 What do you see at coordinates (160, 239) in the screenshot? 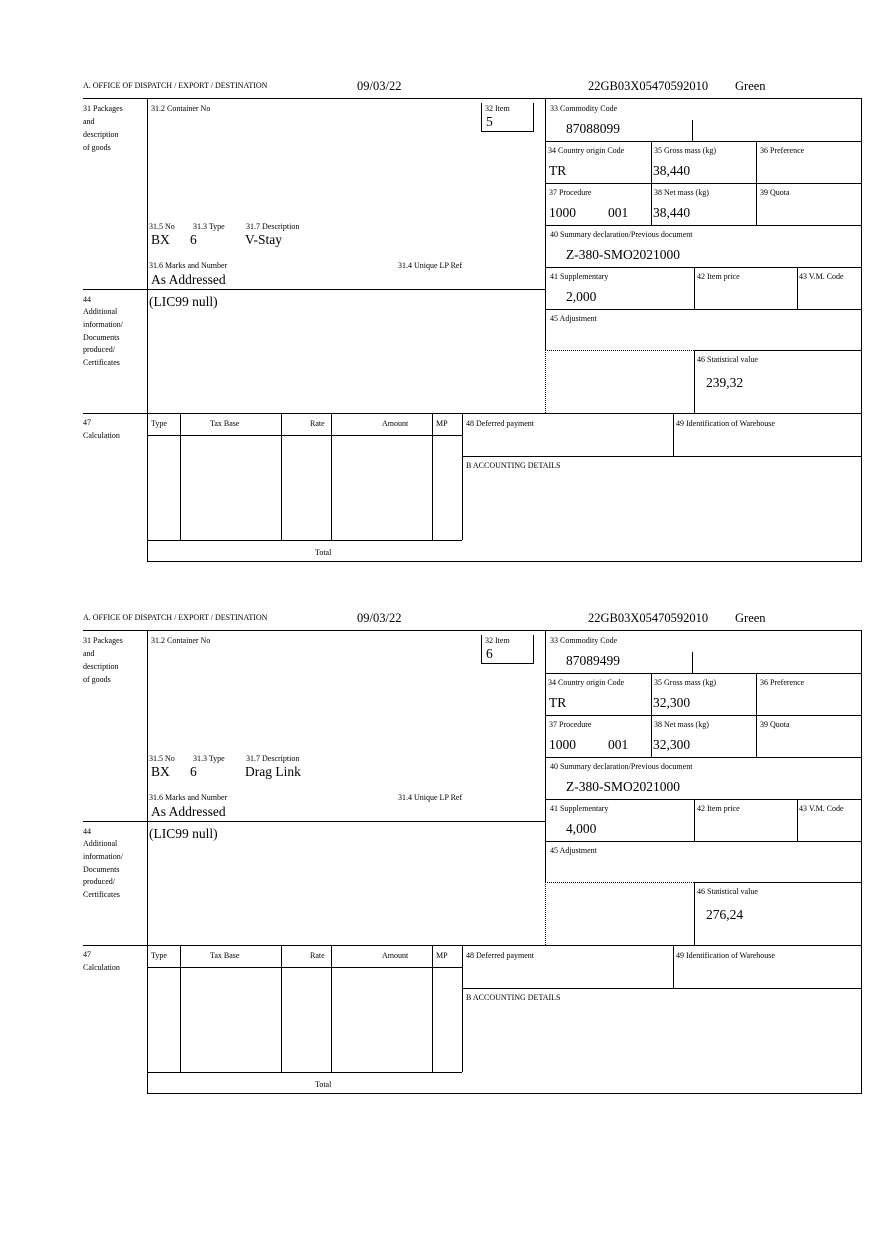
I see `package-kind: BX` at bounding box center [160, 239].